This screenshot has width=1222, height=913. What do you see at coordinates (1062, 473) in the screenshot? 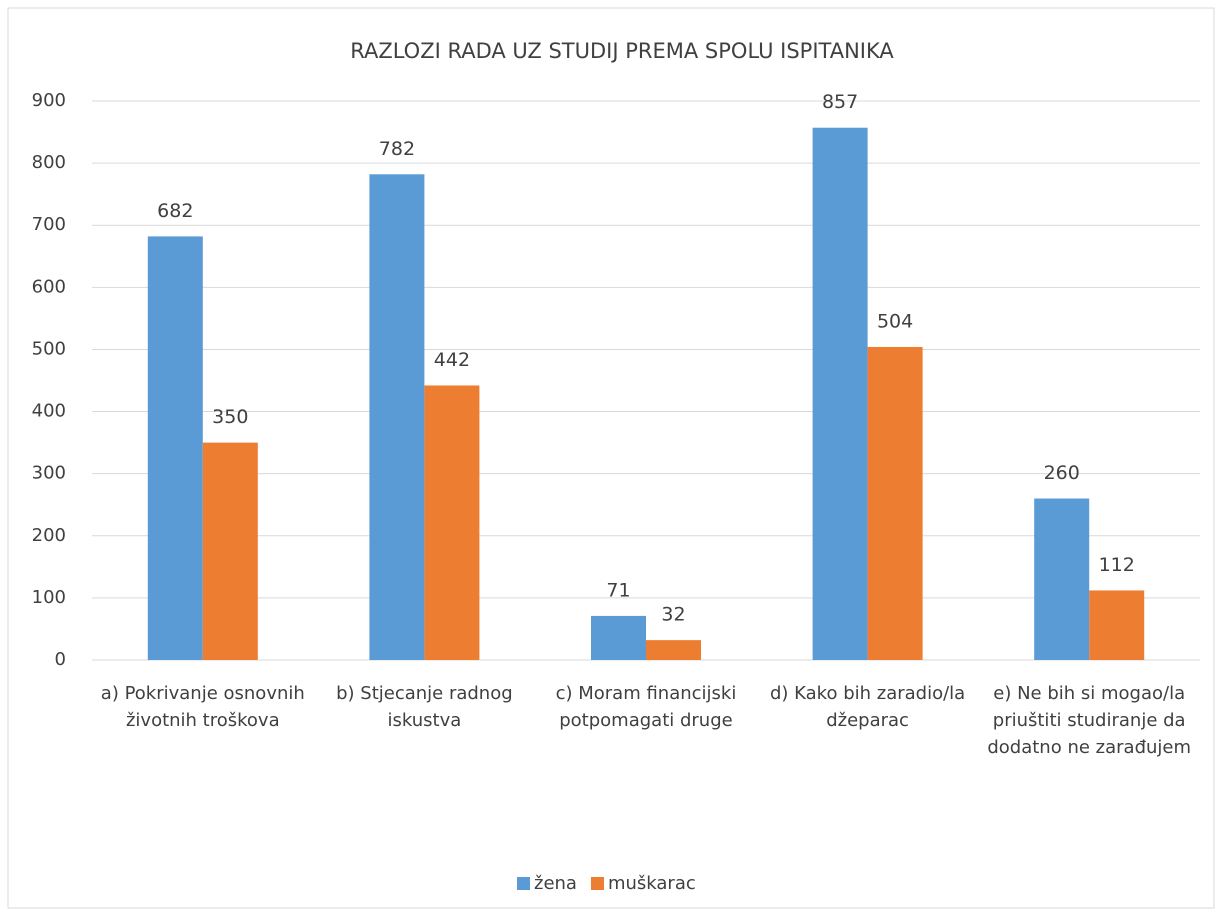
I see `data-label: 260` at bounding box center [1062, 473].